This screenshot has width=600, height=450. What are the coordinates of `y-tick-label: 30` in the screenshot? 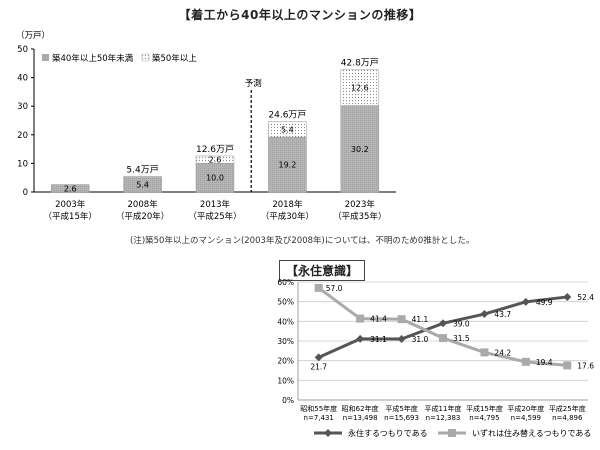 It's located at (22, 107).